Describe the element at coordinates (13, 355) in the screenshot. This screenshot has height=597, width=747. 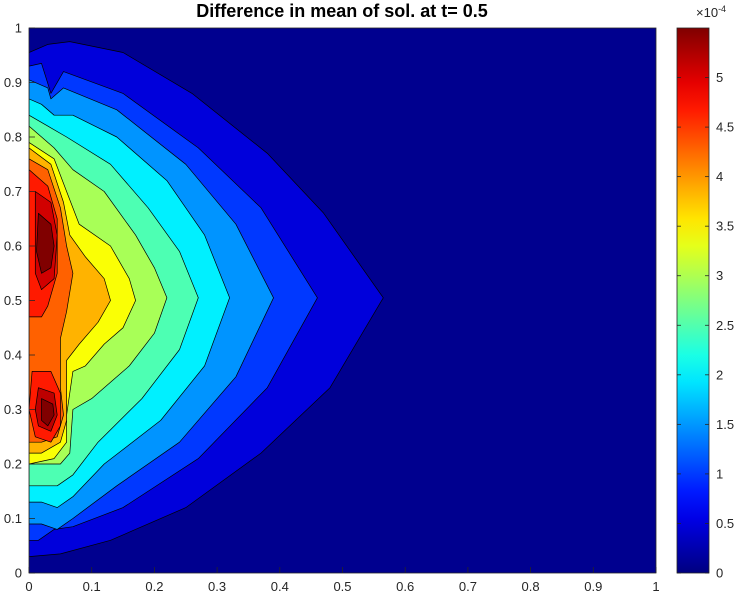
I see `y-tick-label: 0.4` at that location.